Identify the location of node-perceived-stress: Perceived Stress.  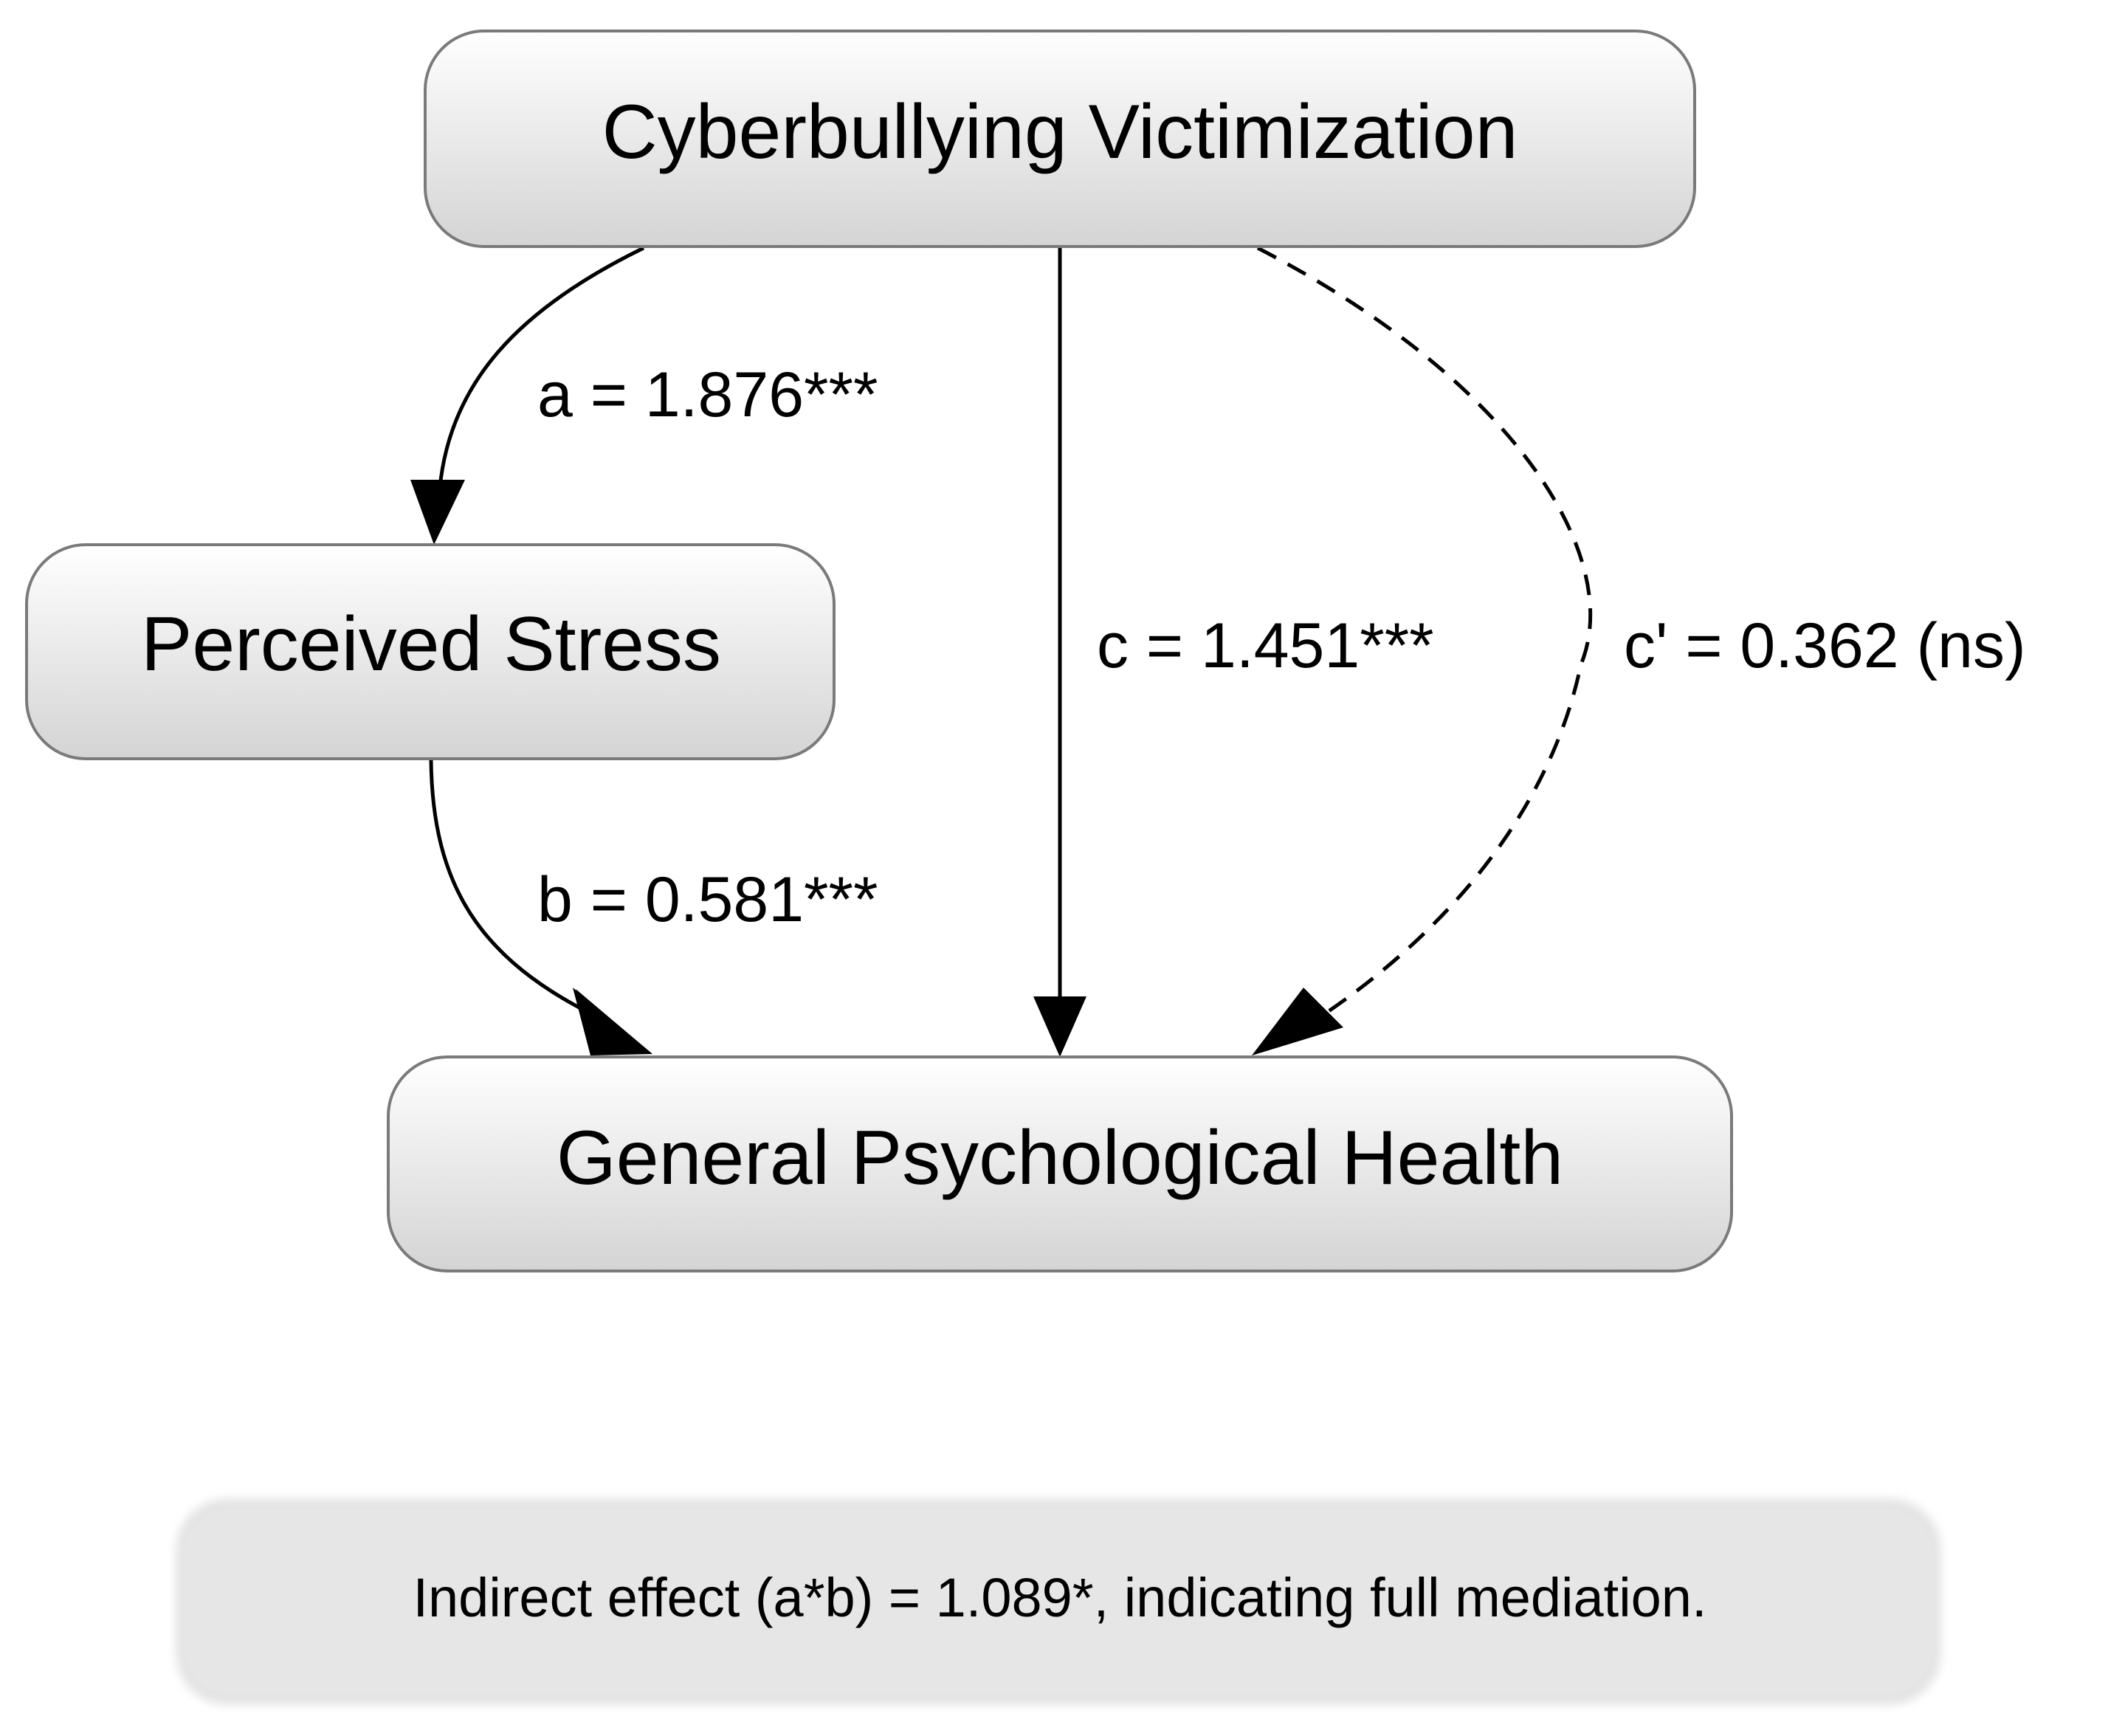
(430, 651).